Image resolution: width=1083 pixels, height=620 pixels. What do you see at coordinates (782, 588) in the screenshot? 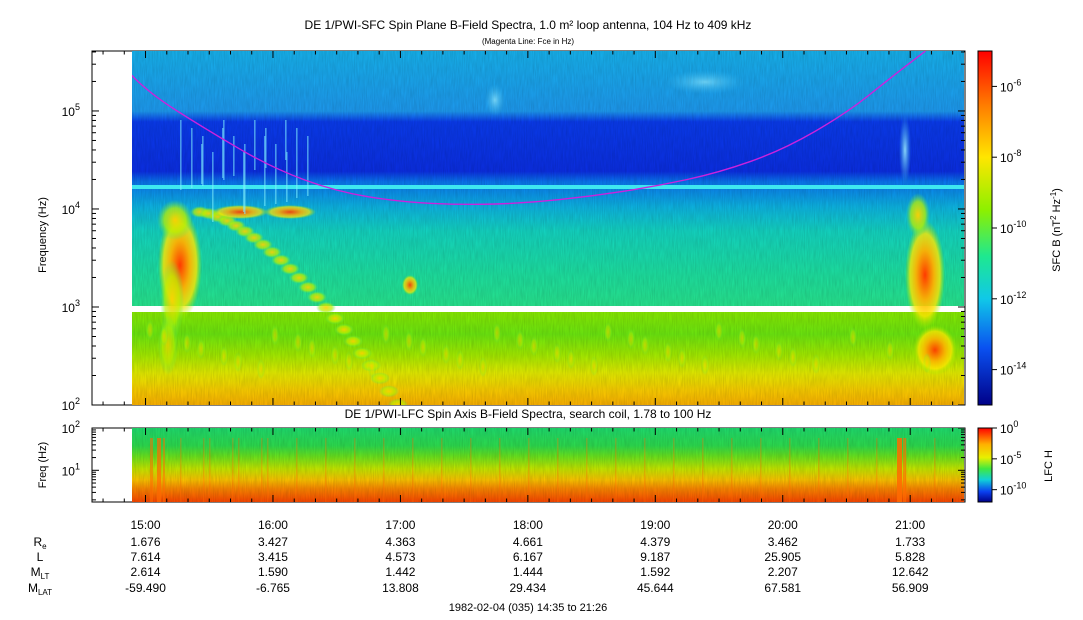
I see `ephemeris-value: 67.581` at bounding box center [782, 588].